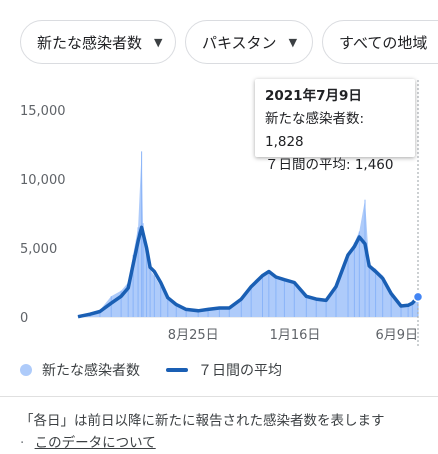 The image size is (438, 454). I want to click on footer-description: 「各日」は前日以降に新たに報告された感染者数を表します, so click(202, 421).